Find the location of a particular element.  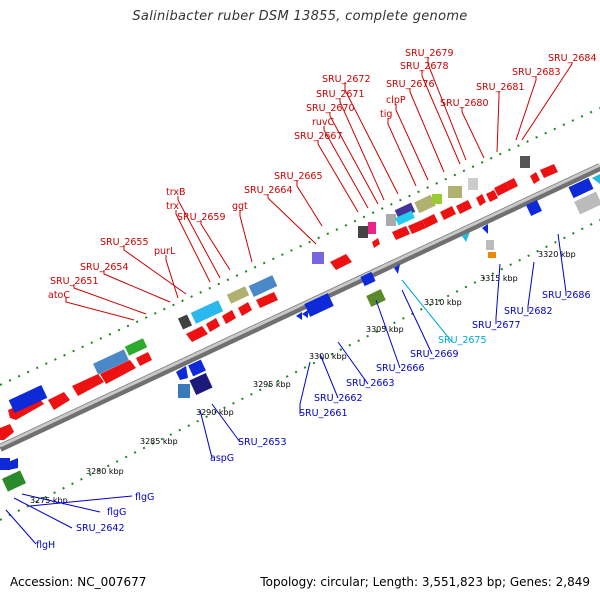

tick-label: 3295 kbp is located at coordinates (272, 384).